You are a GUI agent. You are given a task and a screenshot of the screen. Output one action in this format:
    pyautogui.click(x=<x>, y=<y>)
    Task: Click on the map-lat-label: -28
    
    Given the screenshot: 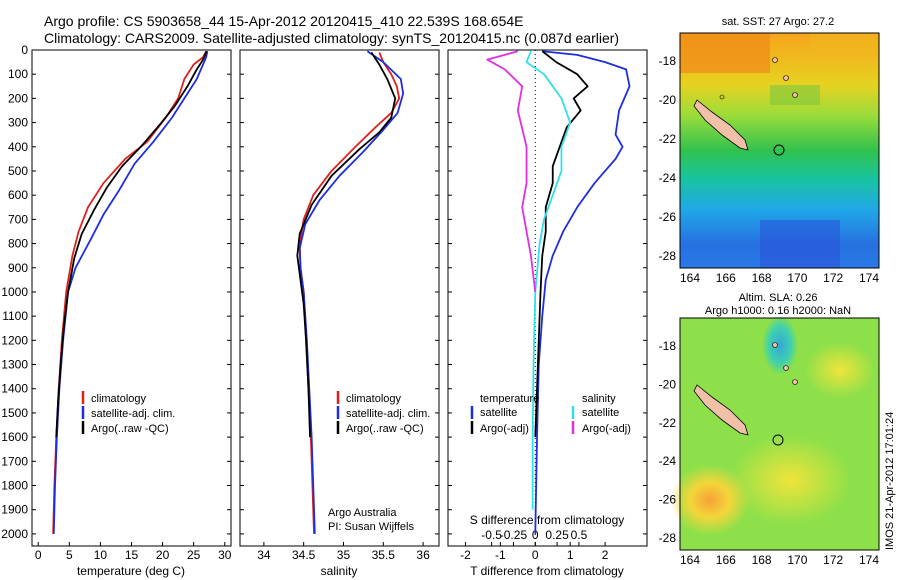 What is the action you would take?
    pyautogui.click(x=668, y=256)
    